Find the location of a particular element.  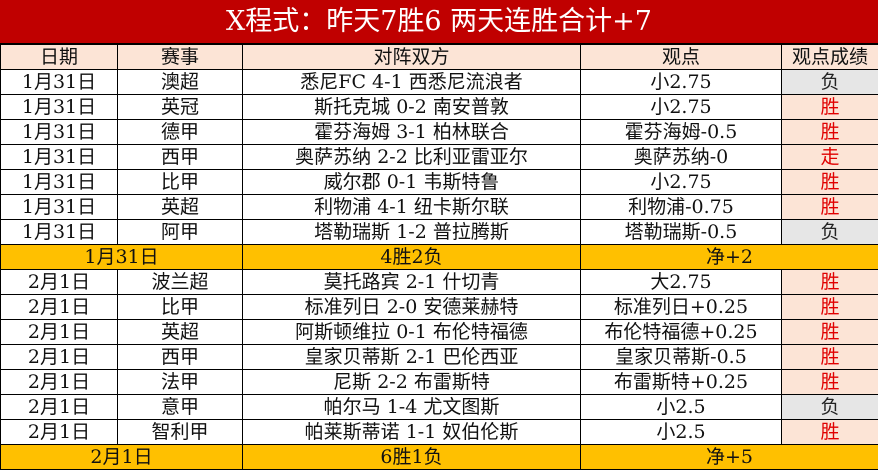

cell-match: 帕莱斯蒂诺 1-1 奴伯伦斯 is located at coordinates (411, 432).